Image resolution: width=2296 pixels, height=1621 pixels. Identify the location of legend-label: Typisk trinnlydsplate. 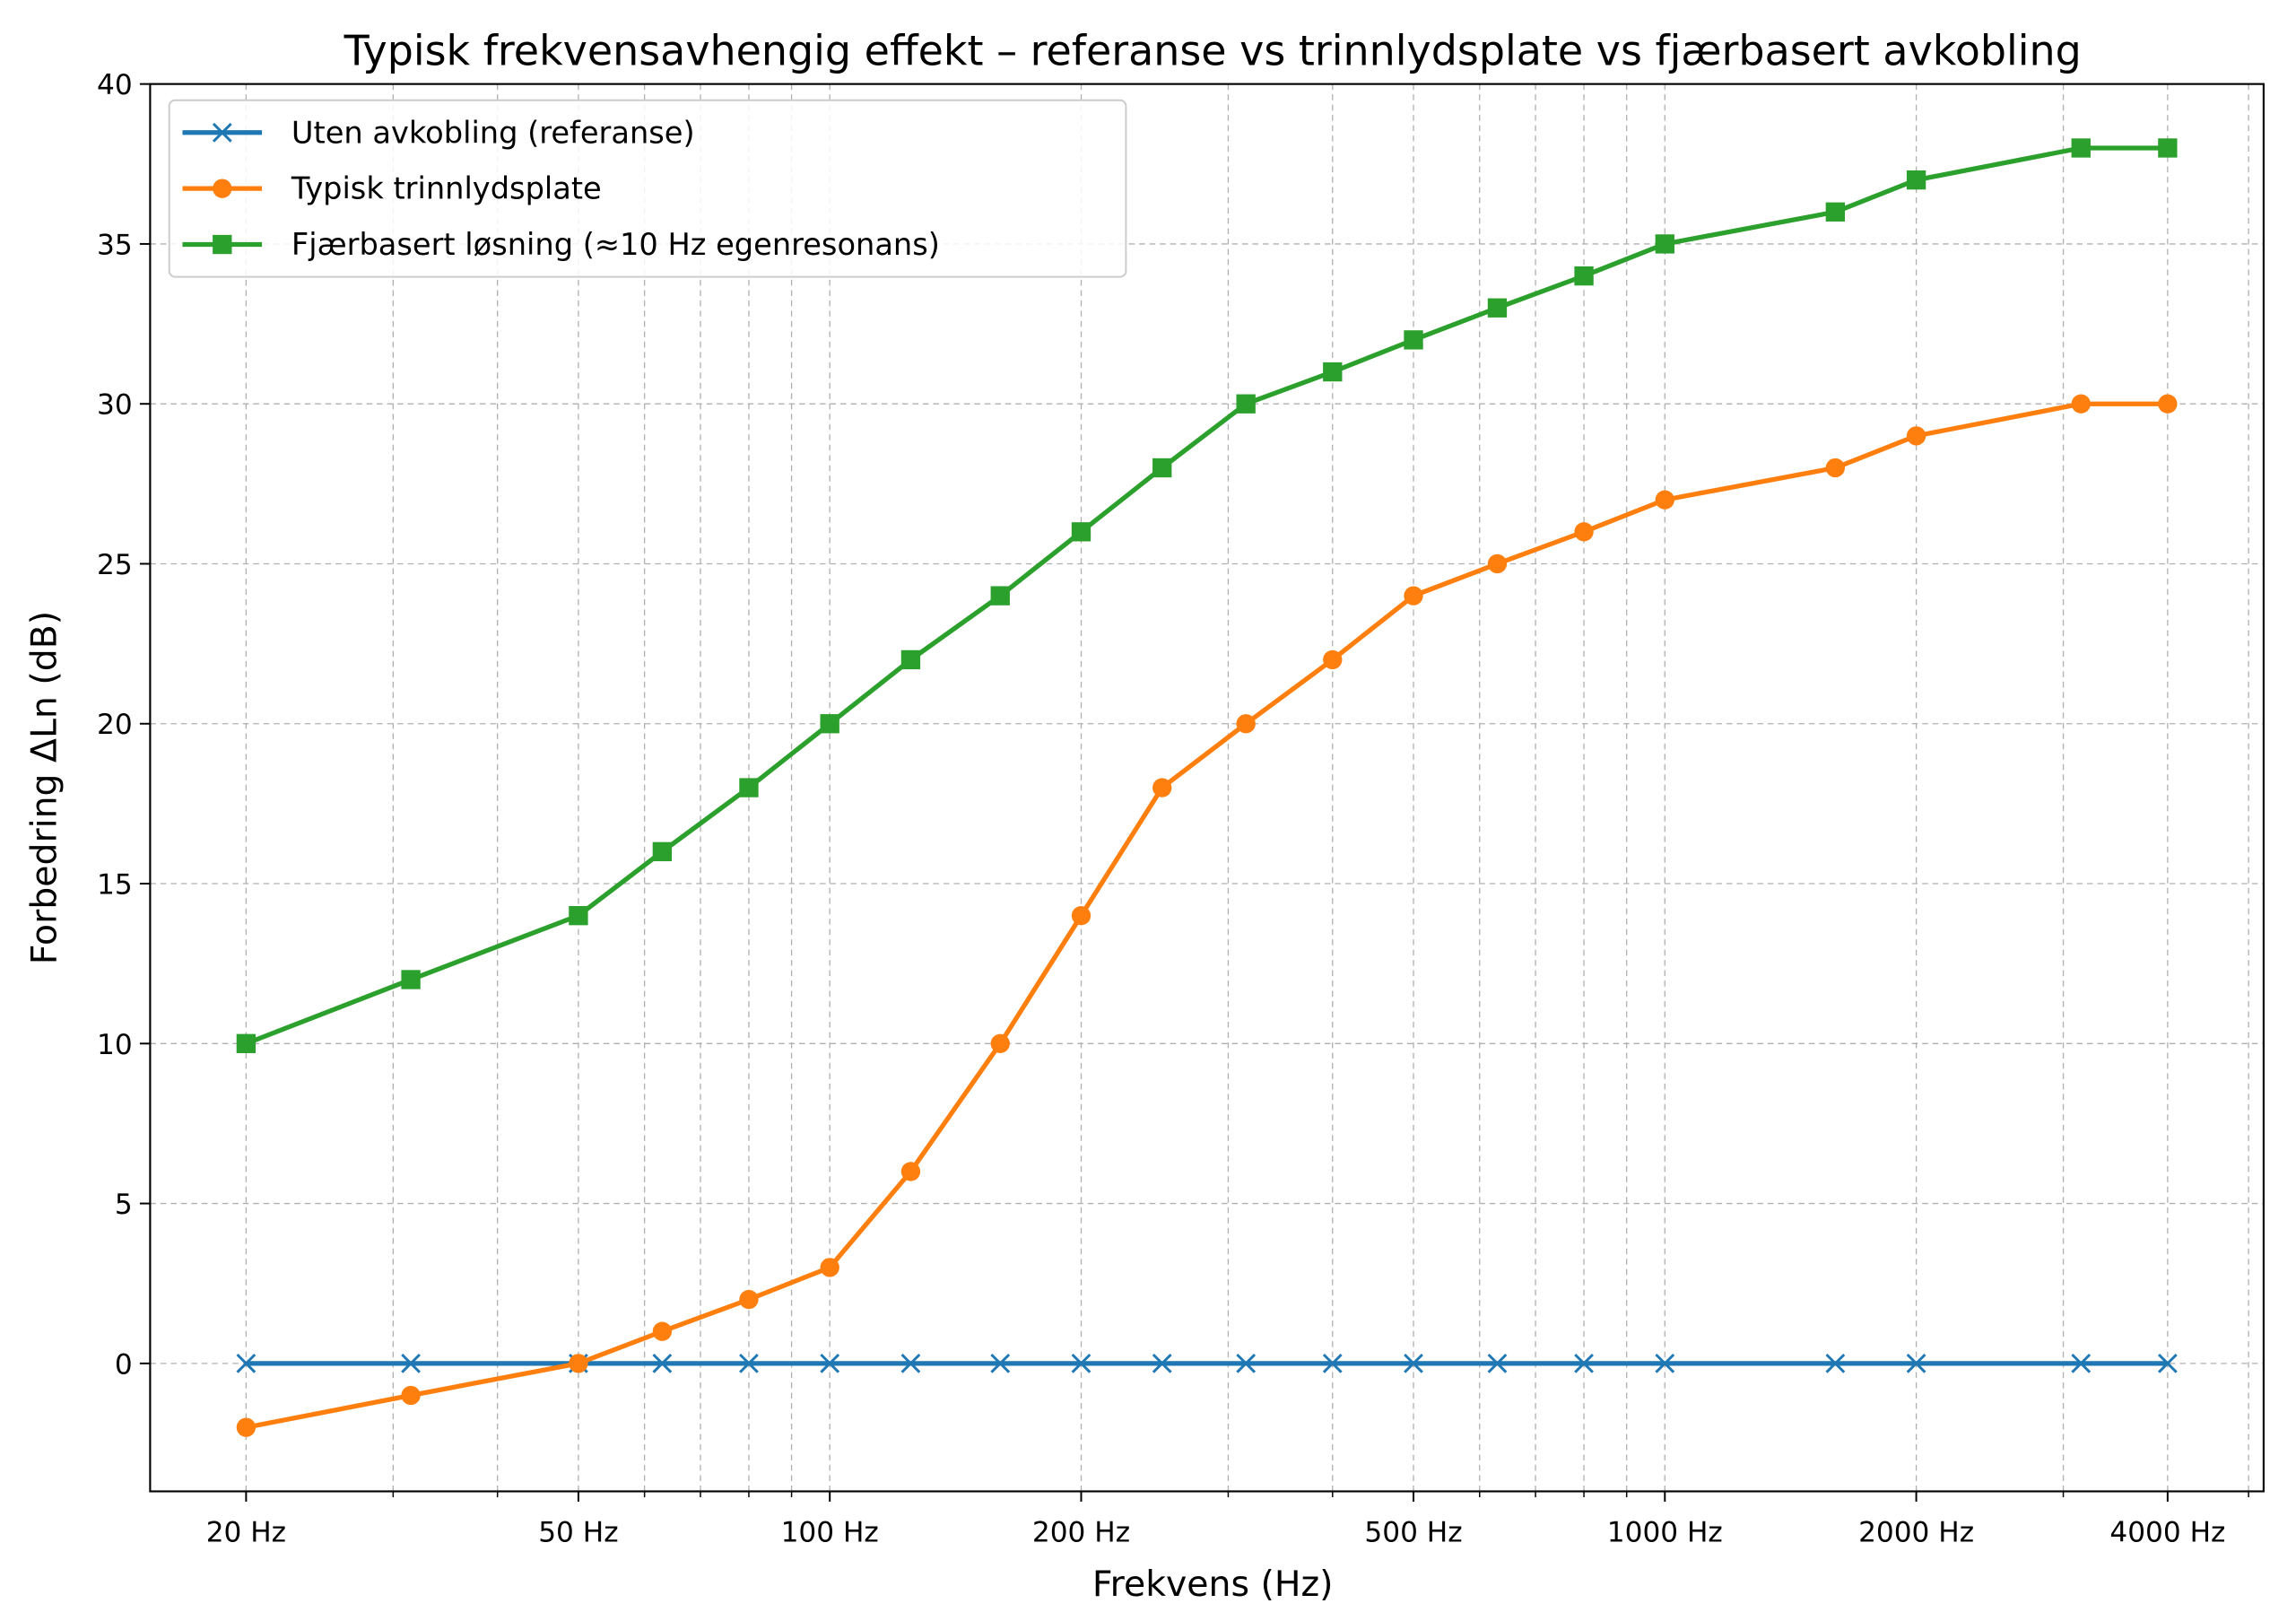
(446, 188).